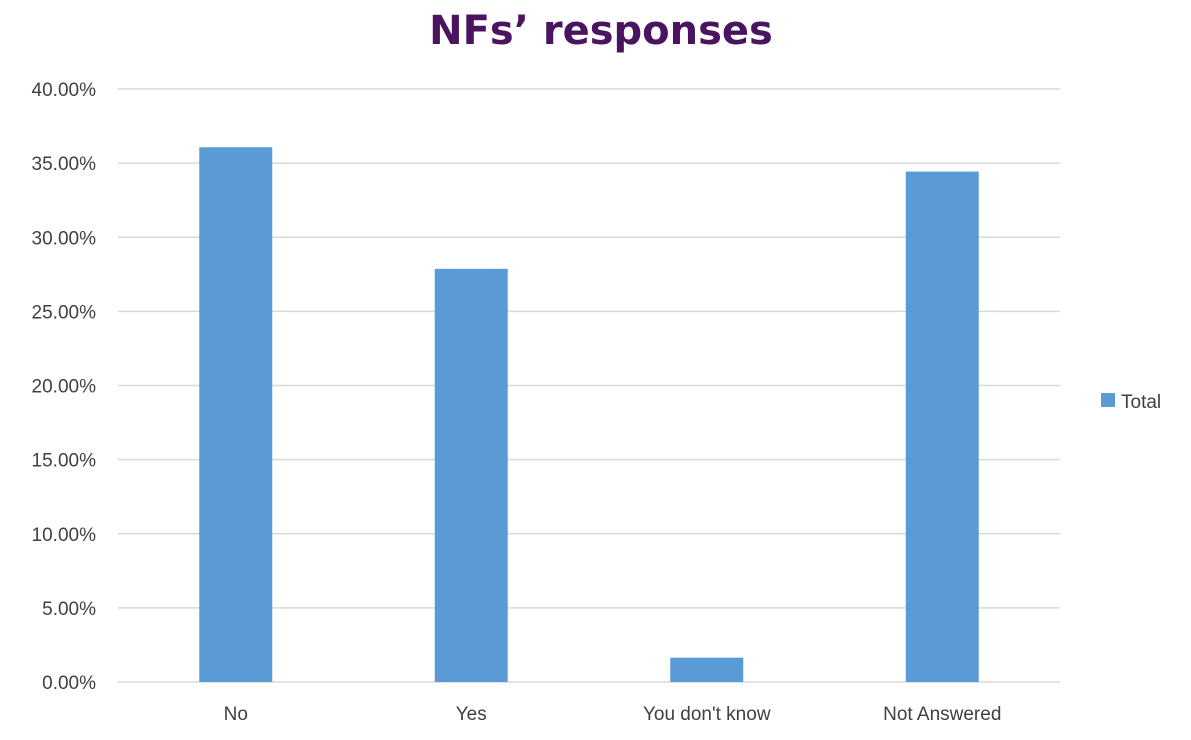 Image resolution: width=1191 pixels, height=740 pixels. Describe the element at coordinates (64, 238) in the screenshot. I see `y-tick-label: 30.00%` at that location.